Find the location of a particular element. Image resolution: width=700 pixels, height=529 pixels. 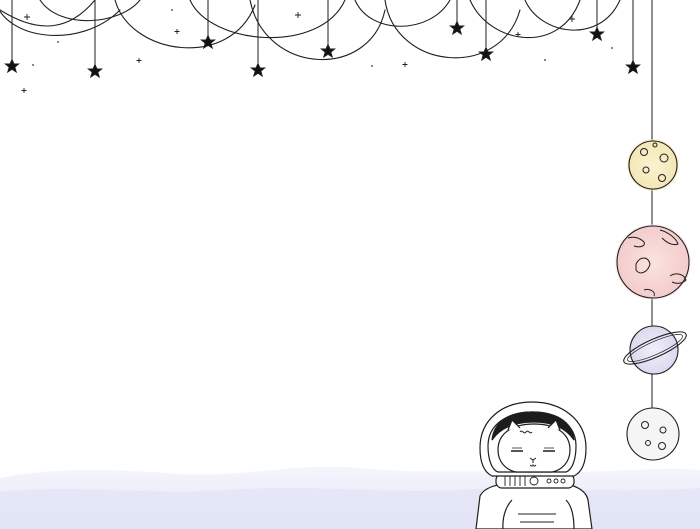

tiny-dots is located at coordinates (322, 38).